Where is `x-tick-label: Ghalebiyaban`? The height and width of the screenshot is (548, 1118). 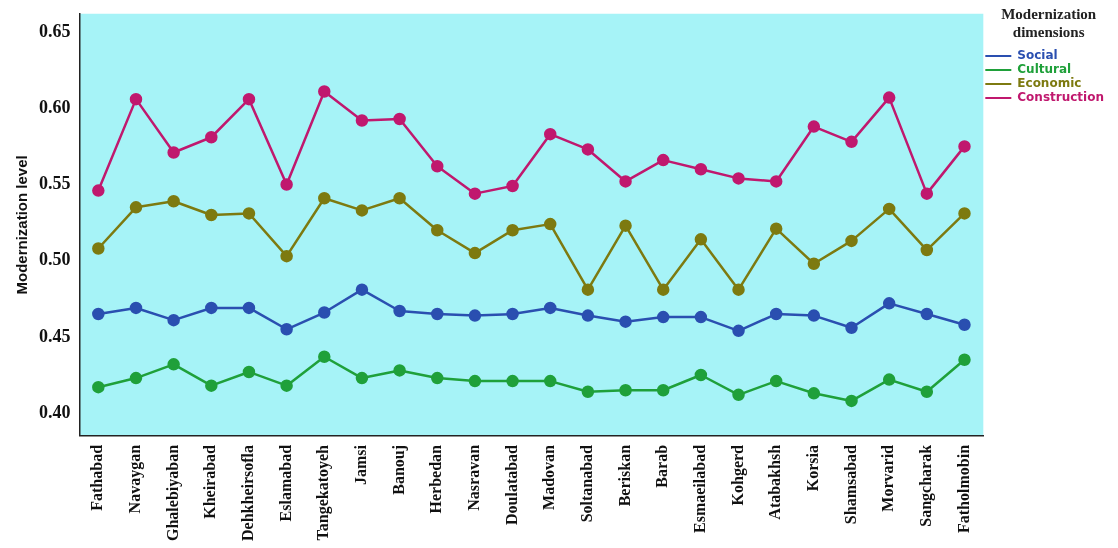 x-tick-label: Ghalebiyaban is located at coordinates (172, 492).